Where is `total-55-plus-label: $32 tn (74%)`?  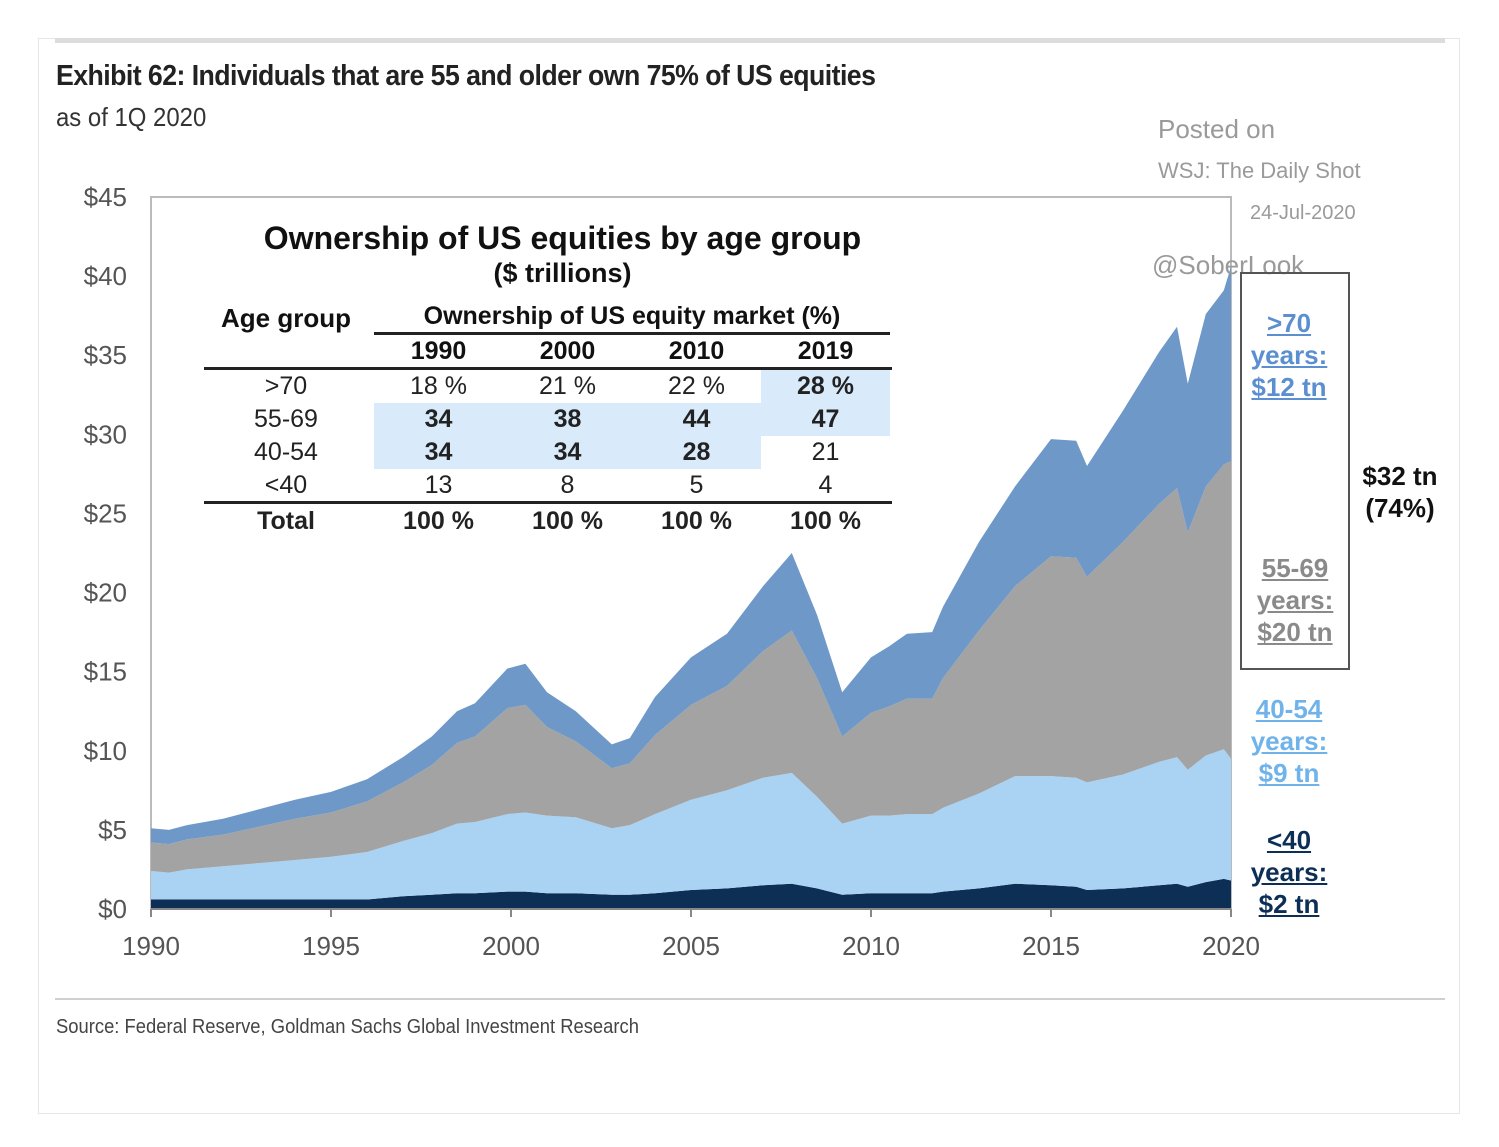 total-55-plus-label: $32 tn (74%) is located at coordinates (1400, 492).